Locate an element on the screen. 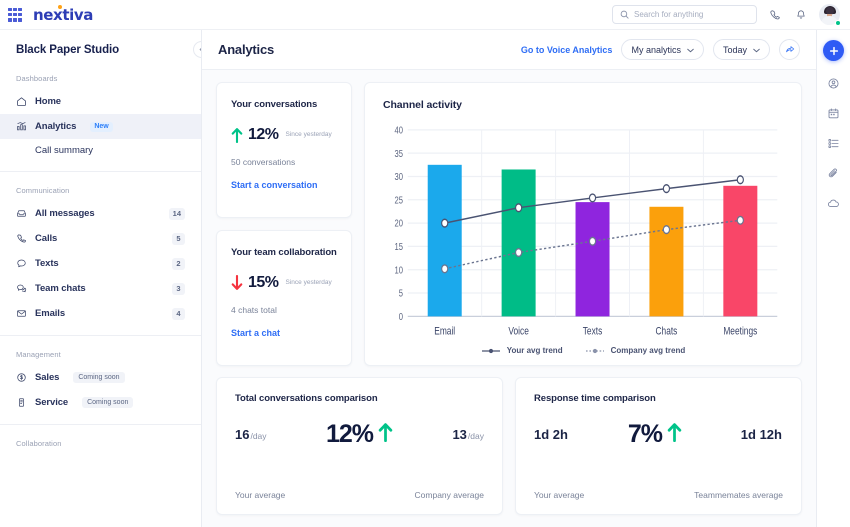 The image size is (850, 527). create-new-button is located at coordinates (833, 50).